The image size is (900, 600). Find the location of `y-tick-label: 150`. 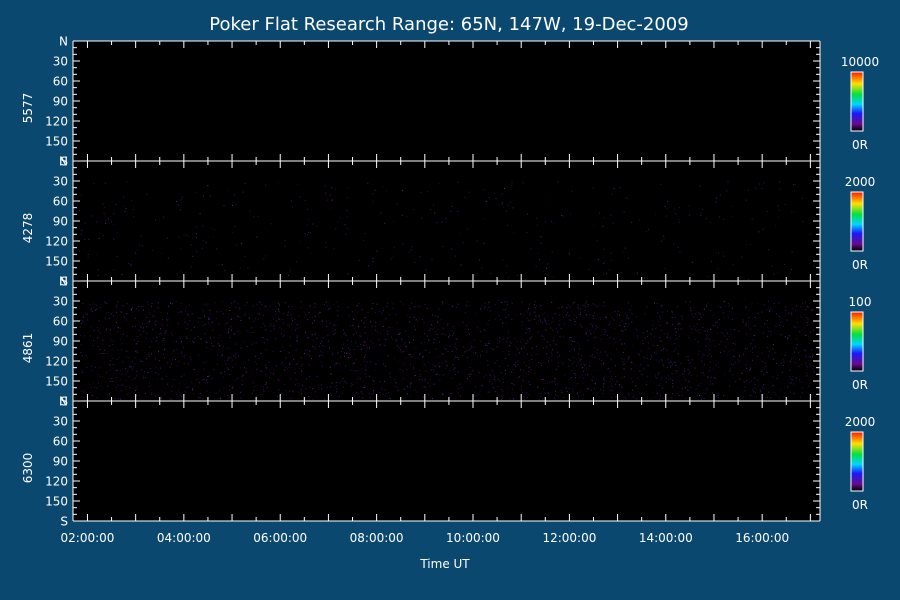

y-tick-label: 150 is located at coordinates (56, 382).